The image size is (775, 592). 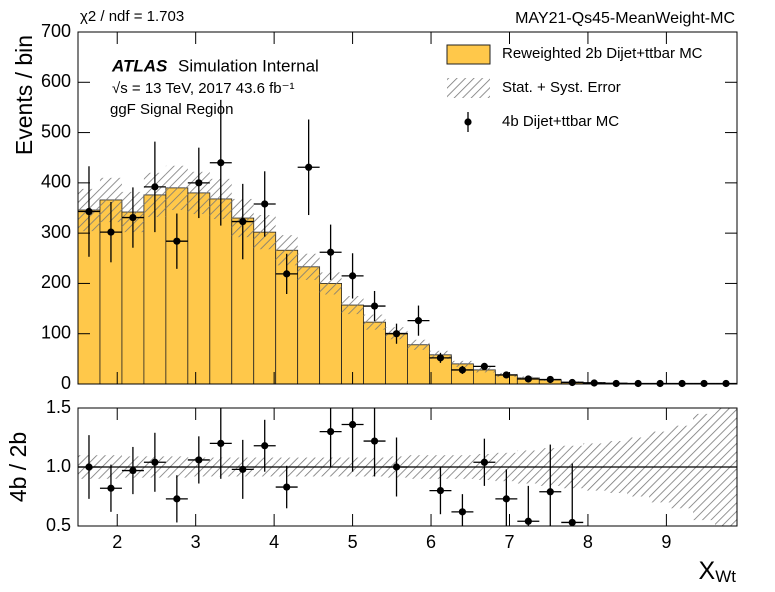 What do you see at coordinates (431, 542) in the screenshot?
I see `x-tick-label: 6` at bounding box center [431, 542].